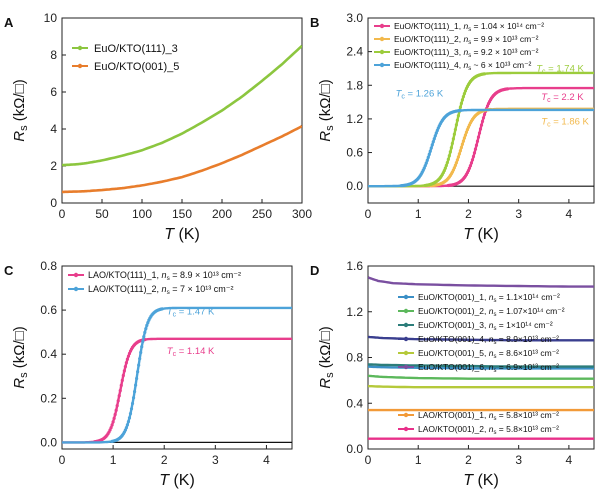  I want to click on x-tick-label: 4, so click(569, 460).